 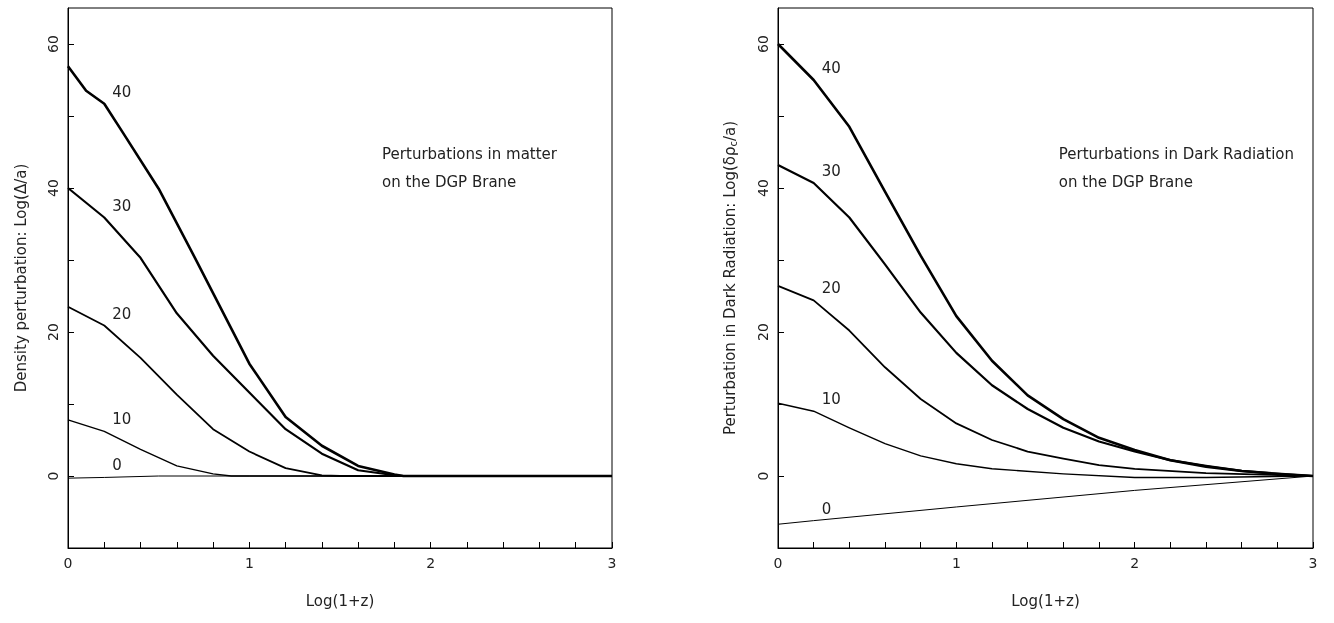 What do you see at coordinates (730, 278) in the screenshot?
I see `y-axis-title: Perturbation in Dark Radiation: Log(δρc/a)` at bounding box center [730, 278].